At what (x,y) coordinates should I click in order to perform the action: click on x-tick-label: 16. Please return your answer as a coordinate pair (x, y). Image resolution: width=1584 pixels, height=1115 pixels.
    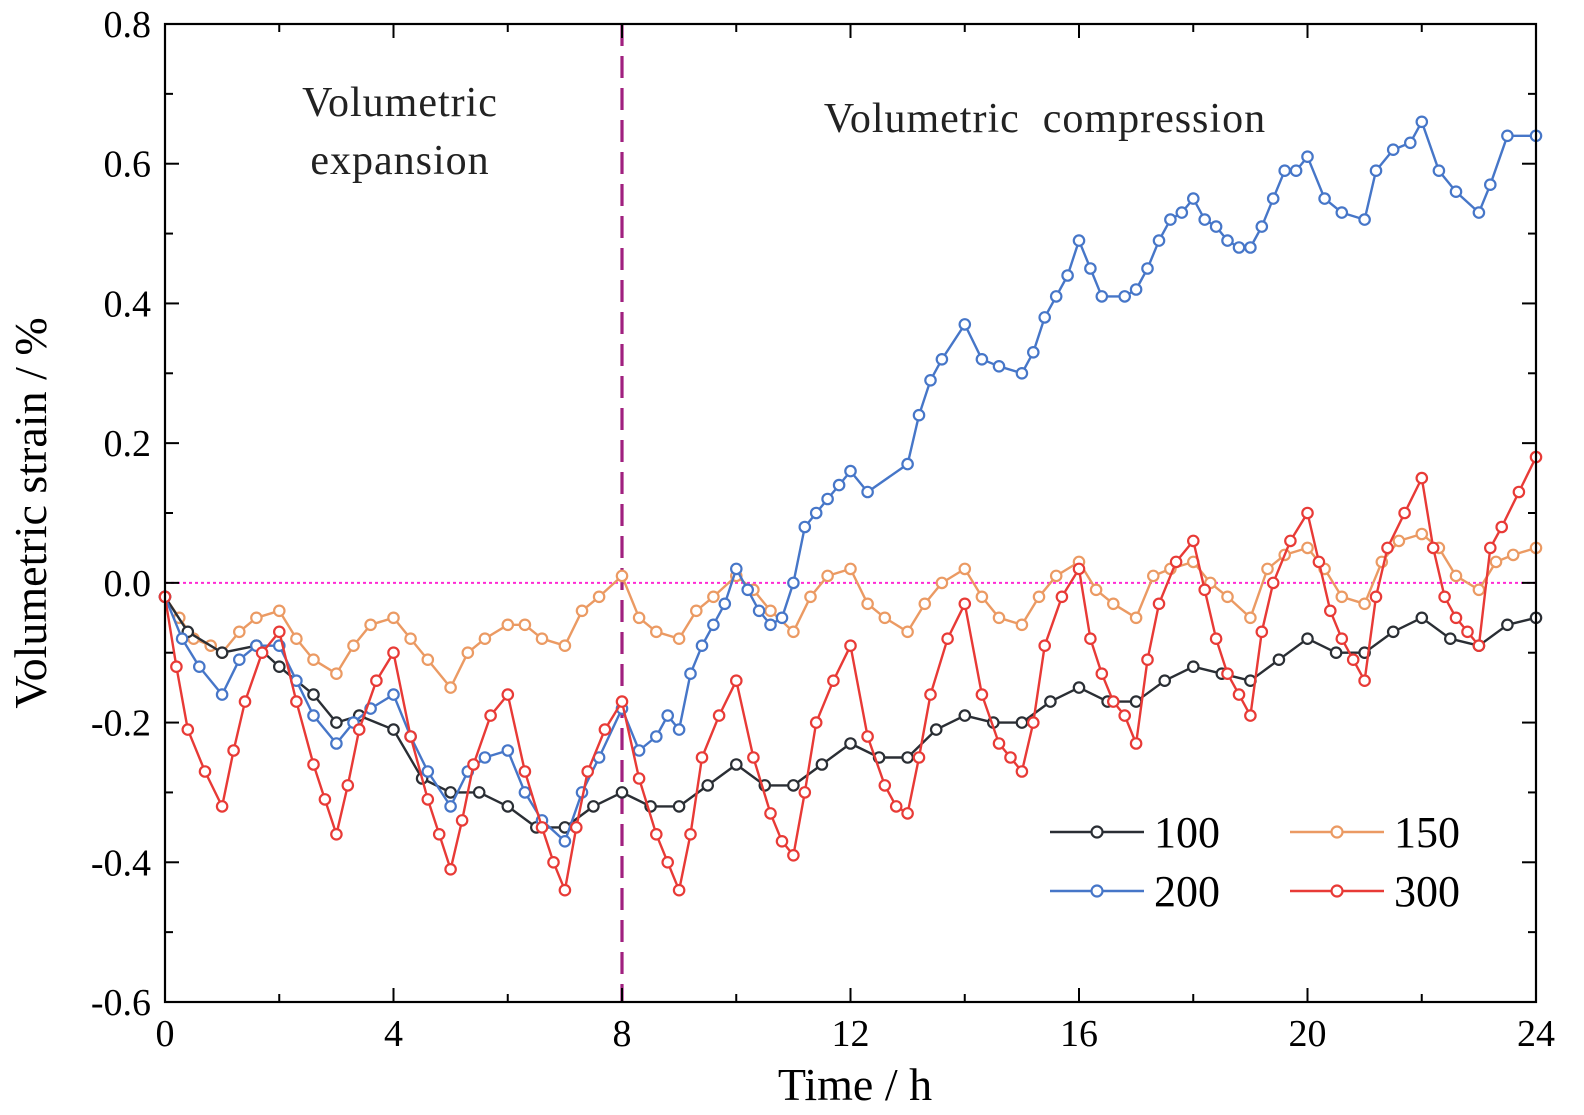
    Looking at the image, I should click on (1079, 1034).